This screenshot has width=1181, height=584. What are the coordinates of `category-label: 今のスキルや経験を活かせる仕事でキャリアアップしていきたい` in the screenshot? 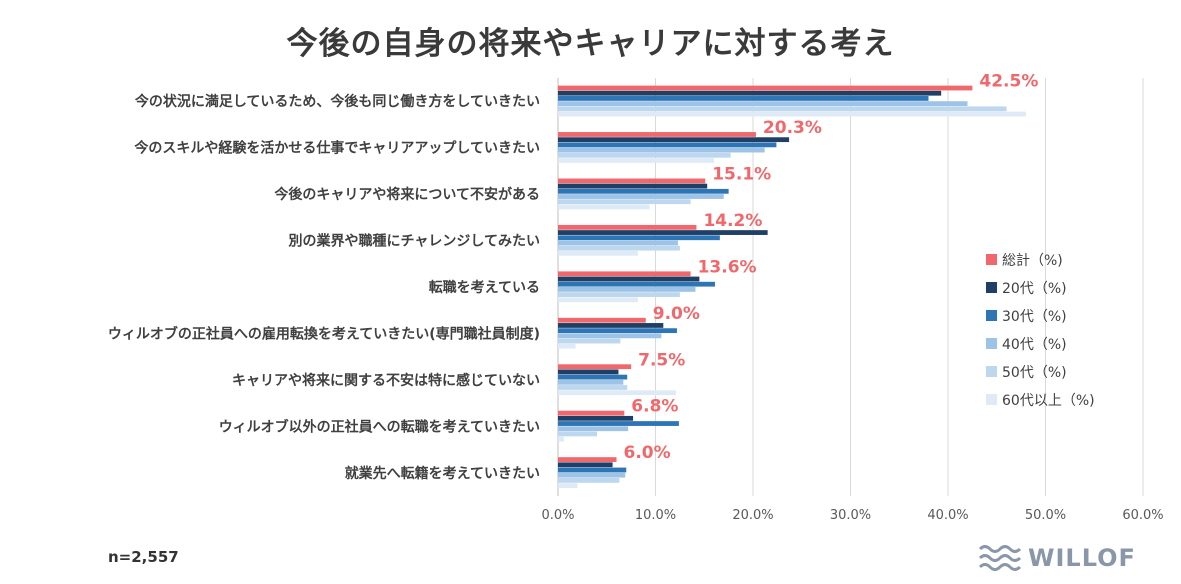 It's located at (336, 148).